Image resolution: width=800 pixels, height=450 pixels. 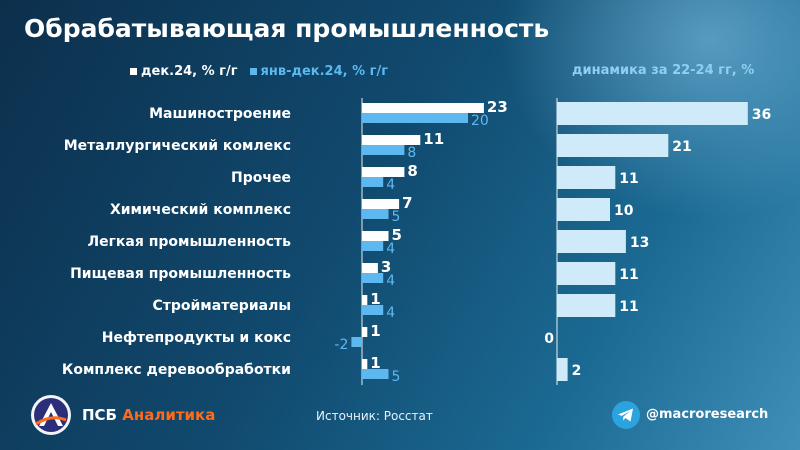 I want to click on legend: дек.24, % г/г янв-дек.24, % г/г, so click(x=259, y=71).